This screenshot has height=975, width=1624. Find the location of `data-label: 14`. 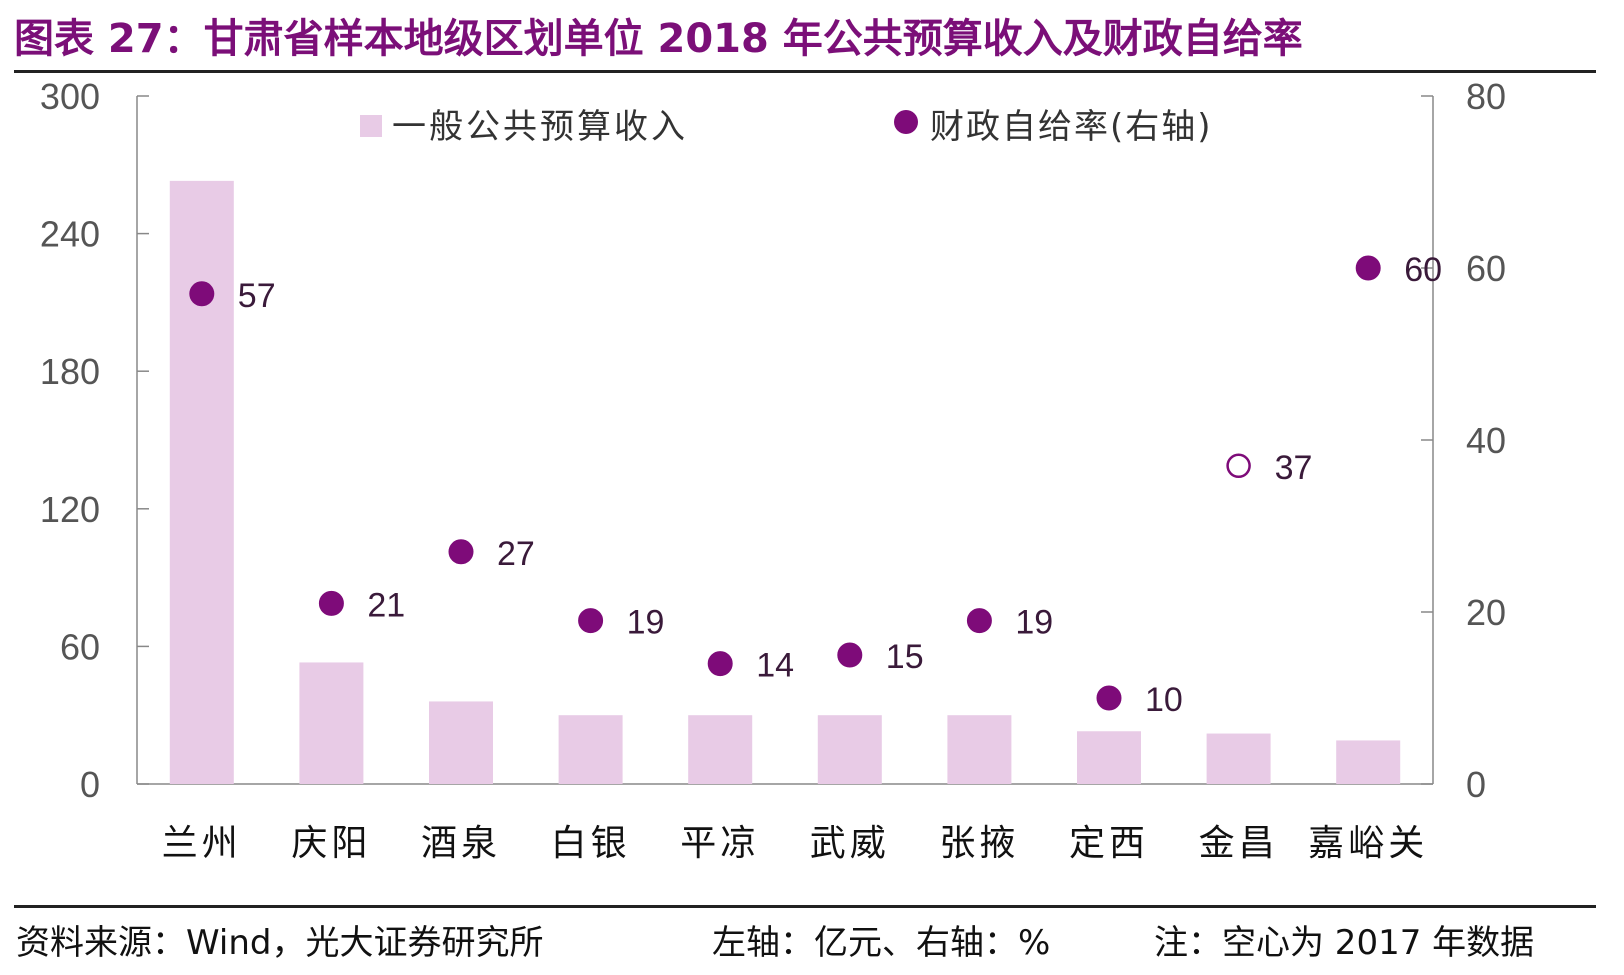

data-label: 14 is located at coordinates (775, 666).